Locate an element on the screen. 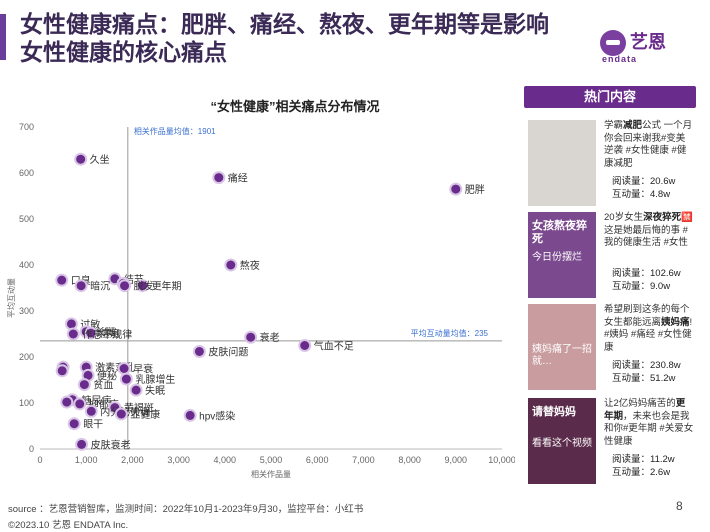 Image resolution: width=710 pixels, height=532 pixels. x-tick-label: 4,000 is located at coordinates (225, 460).